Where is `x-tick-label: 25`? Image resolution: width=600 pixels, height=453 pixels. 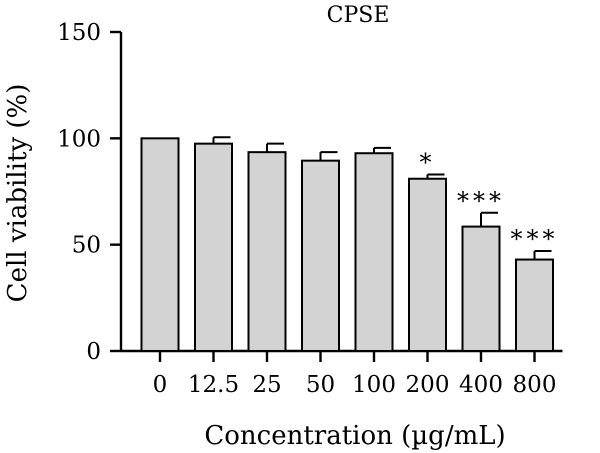 x-tick-label: 25 is located at coordinates (266, 385).